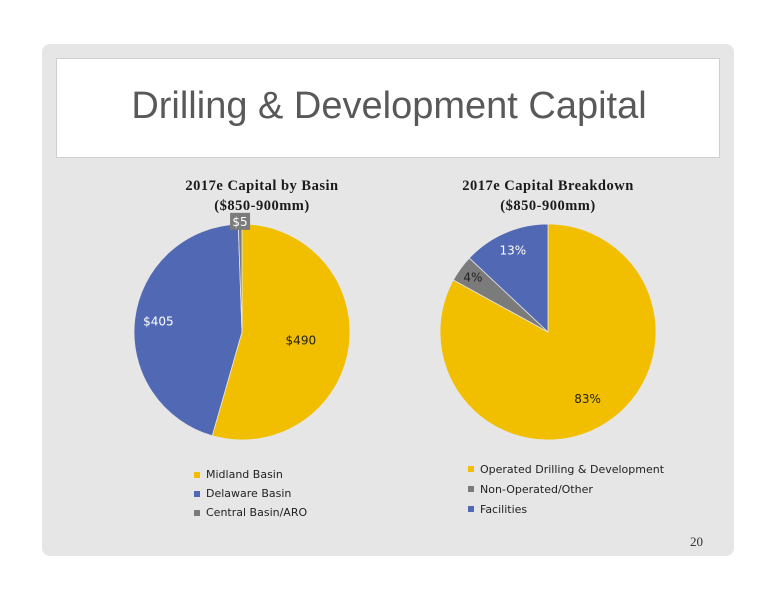 This screenshot has width=776, height=600. I want to click on legend-label: Operated Drilling & Development, so click(572, 469).